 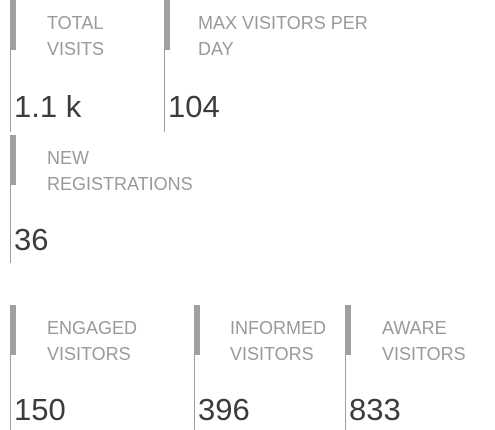 I want to click on stat-widget: NEW REGISTRATIONS 36, so click(x=101, y=199).